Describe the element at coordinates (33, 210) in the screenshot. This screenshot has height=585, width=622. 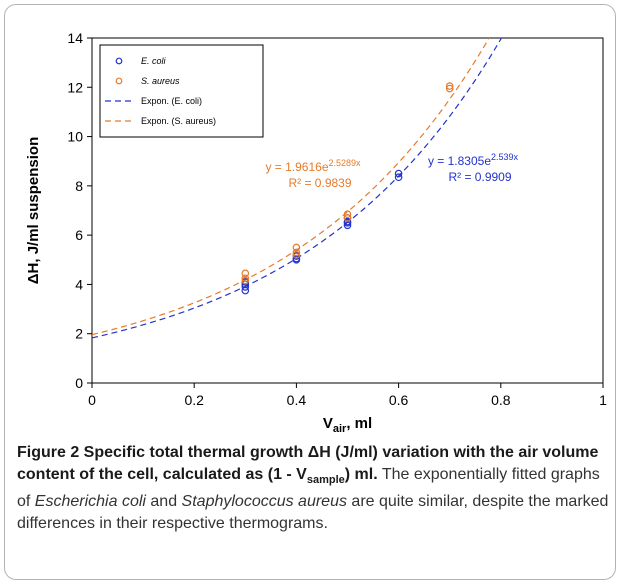
I see `y-axis-label: ΔH, J/ml suspension` at that location.